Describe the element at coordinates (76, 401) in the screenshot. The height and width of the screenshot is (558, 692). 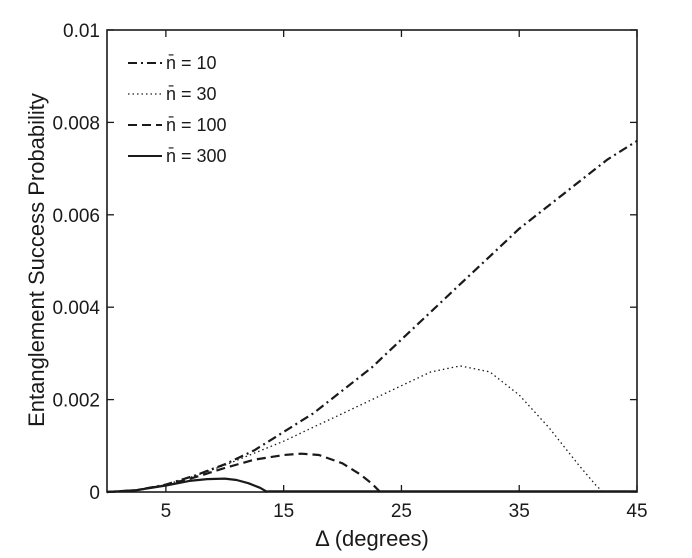
I see `y-tick-label: 0.002` at that location.